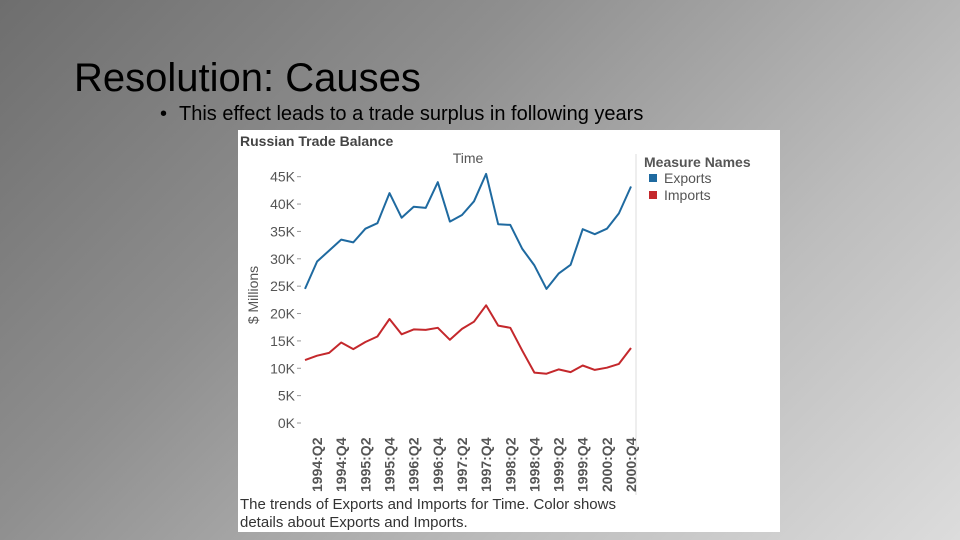 The height and width of the screenshot is (540, 960). Describe the element at coordinates (287, 396) in the screenshot. I see `y-tick-label: 5K` at that location.